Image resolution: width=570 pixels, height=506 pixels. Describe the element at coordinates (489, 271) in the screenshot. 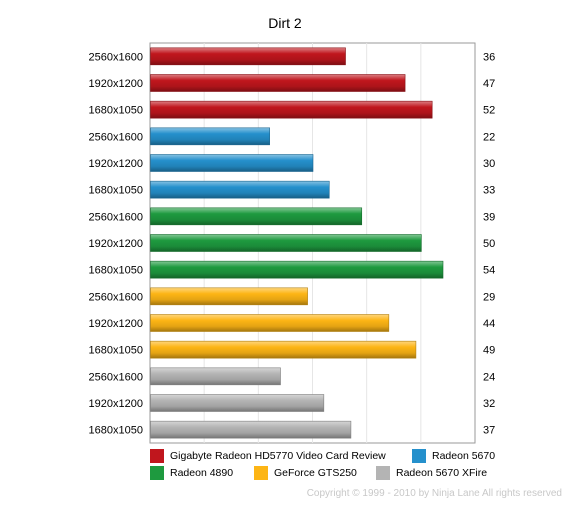

I see `value-label: 54` at that location.